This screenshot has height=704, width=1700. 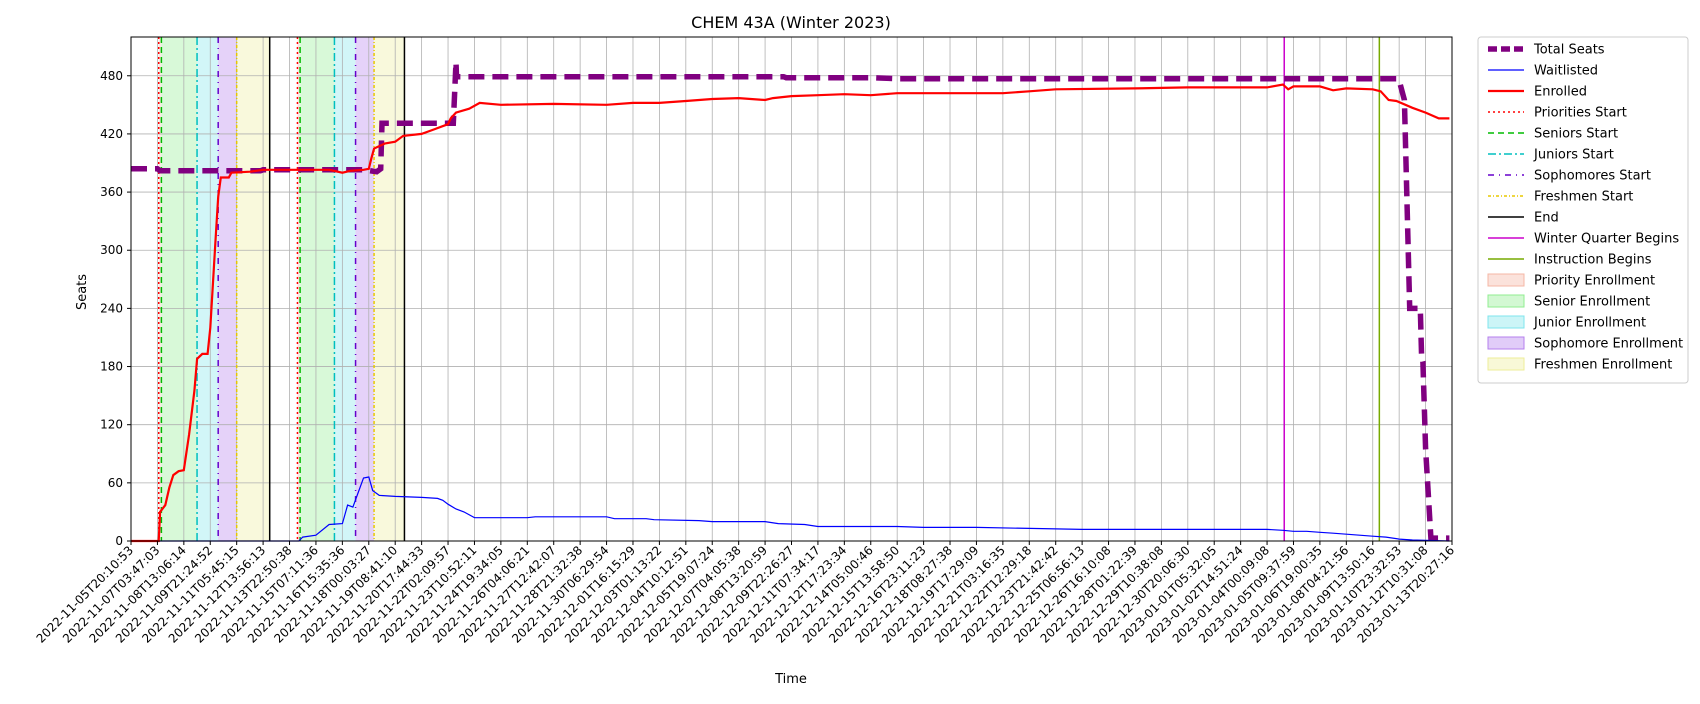 What do you see at coordinates (1576, 134) in the screenshot?
I see `legend-label: Seniors Start` at bounding box center [1576, 134].